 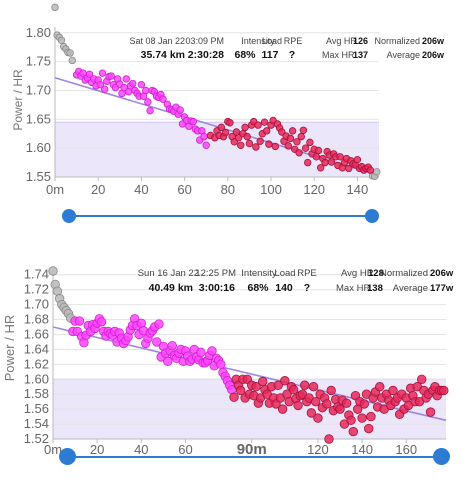 What do you see at coordinates (163, 55) in the screenshot?
I see `ride-distance: 35.74 km` at bounding box center [163, 55].